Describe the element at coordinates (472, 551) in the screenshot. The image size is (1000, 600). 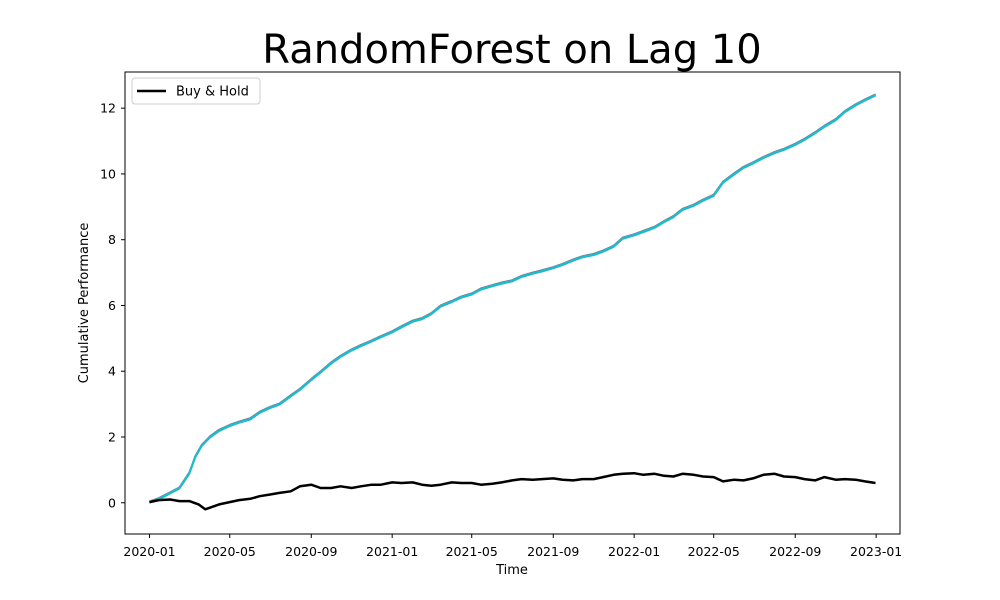
I see `x-tick-label: 2021-05` at that location.